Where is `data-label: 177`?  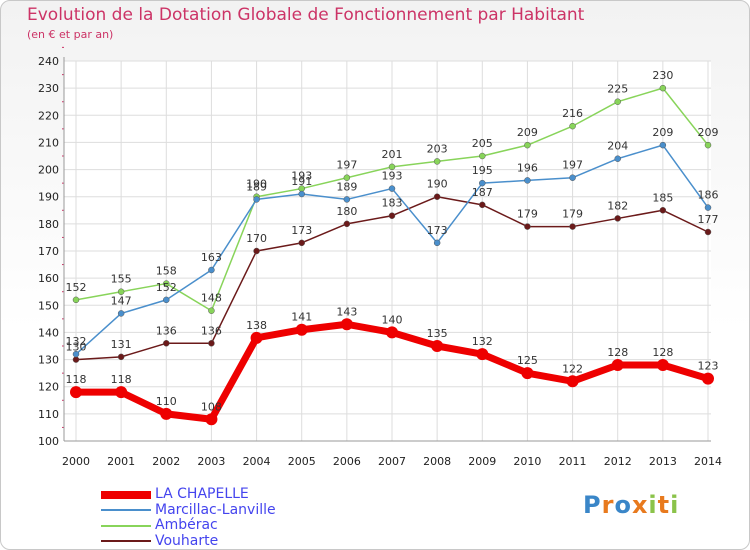 data-label: 177 is located at coordinates (708, 219).